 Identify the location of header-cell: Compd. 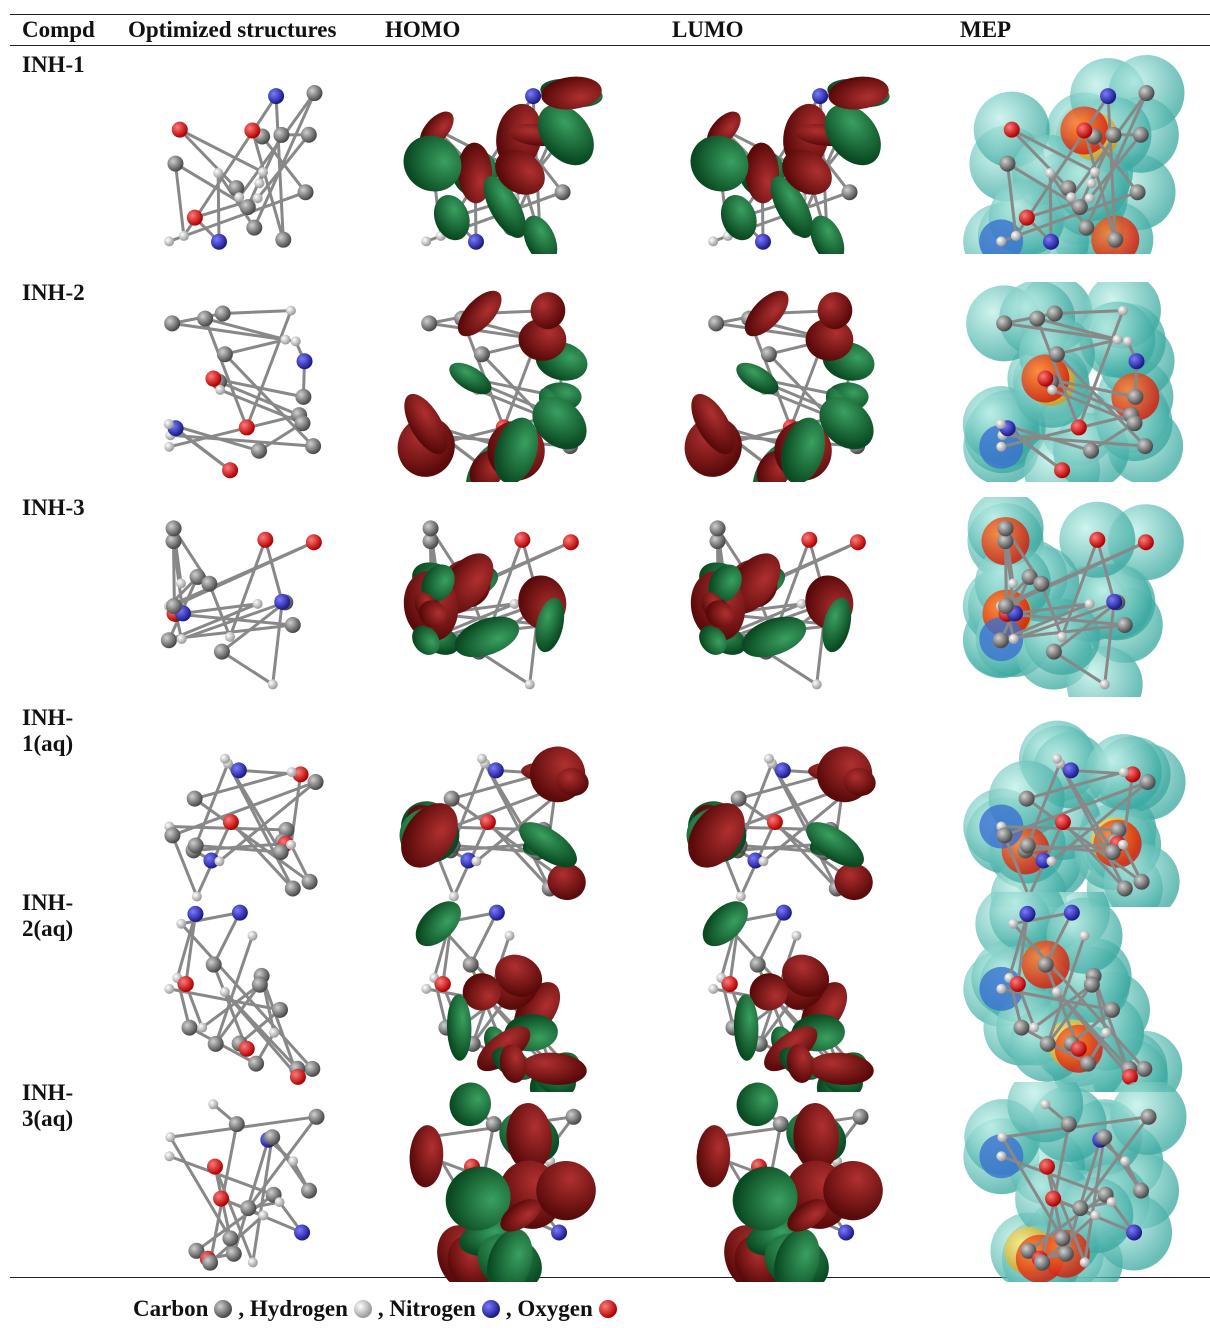
(58, 29).